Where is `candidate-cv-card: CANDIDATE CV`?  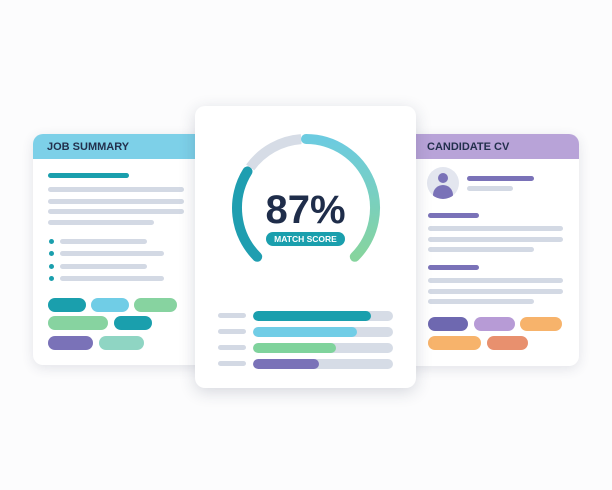
candidate-cv-card: CANDIDATE CV is located at coordinates (492, 250).